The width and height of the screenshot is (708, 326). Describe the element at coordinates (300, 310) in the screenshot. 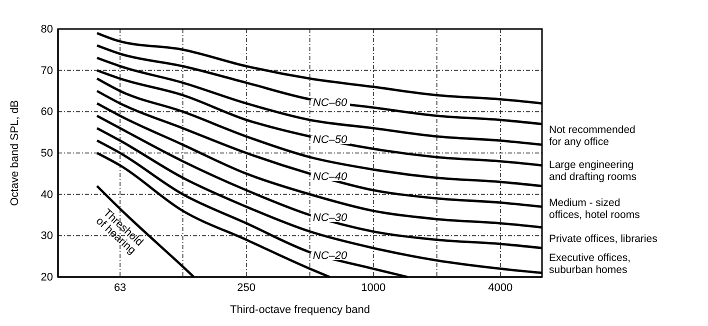

I see `x-axis-title: Third-octave frequency band` at that location.